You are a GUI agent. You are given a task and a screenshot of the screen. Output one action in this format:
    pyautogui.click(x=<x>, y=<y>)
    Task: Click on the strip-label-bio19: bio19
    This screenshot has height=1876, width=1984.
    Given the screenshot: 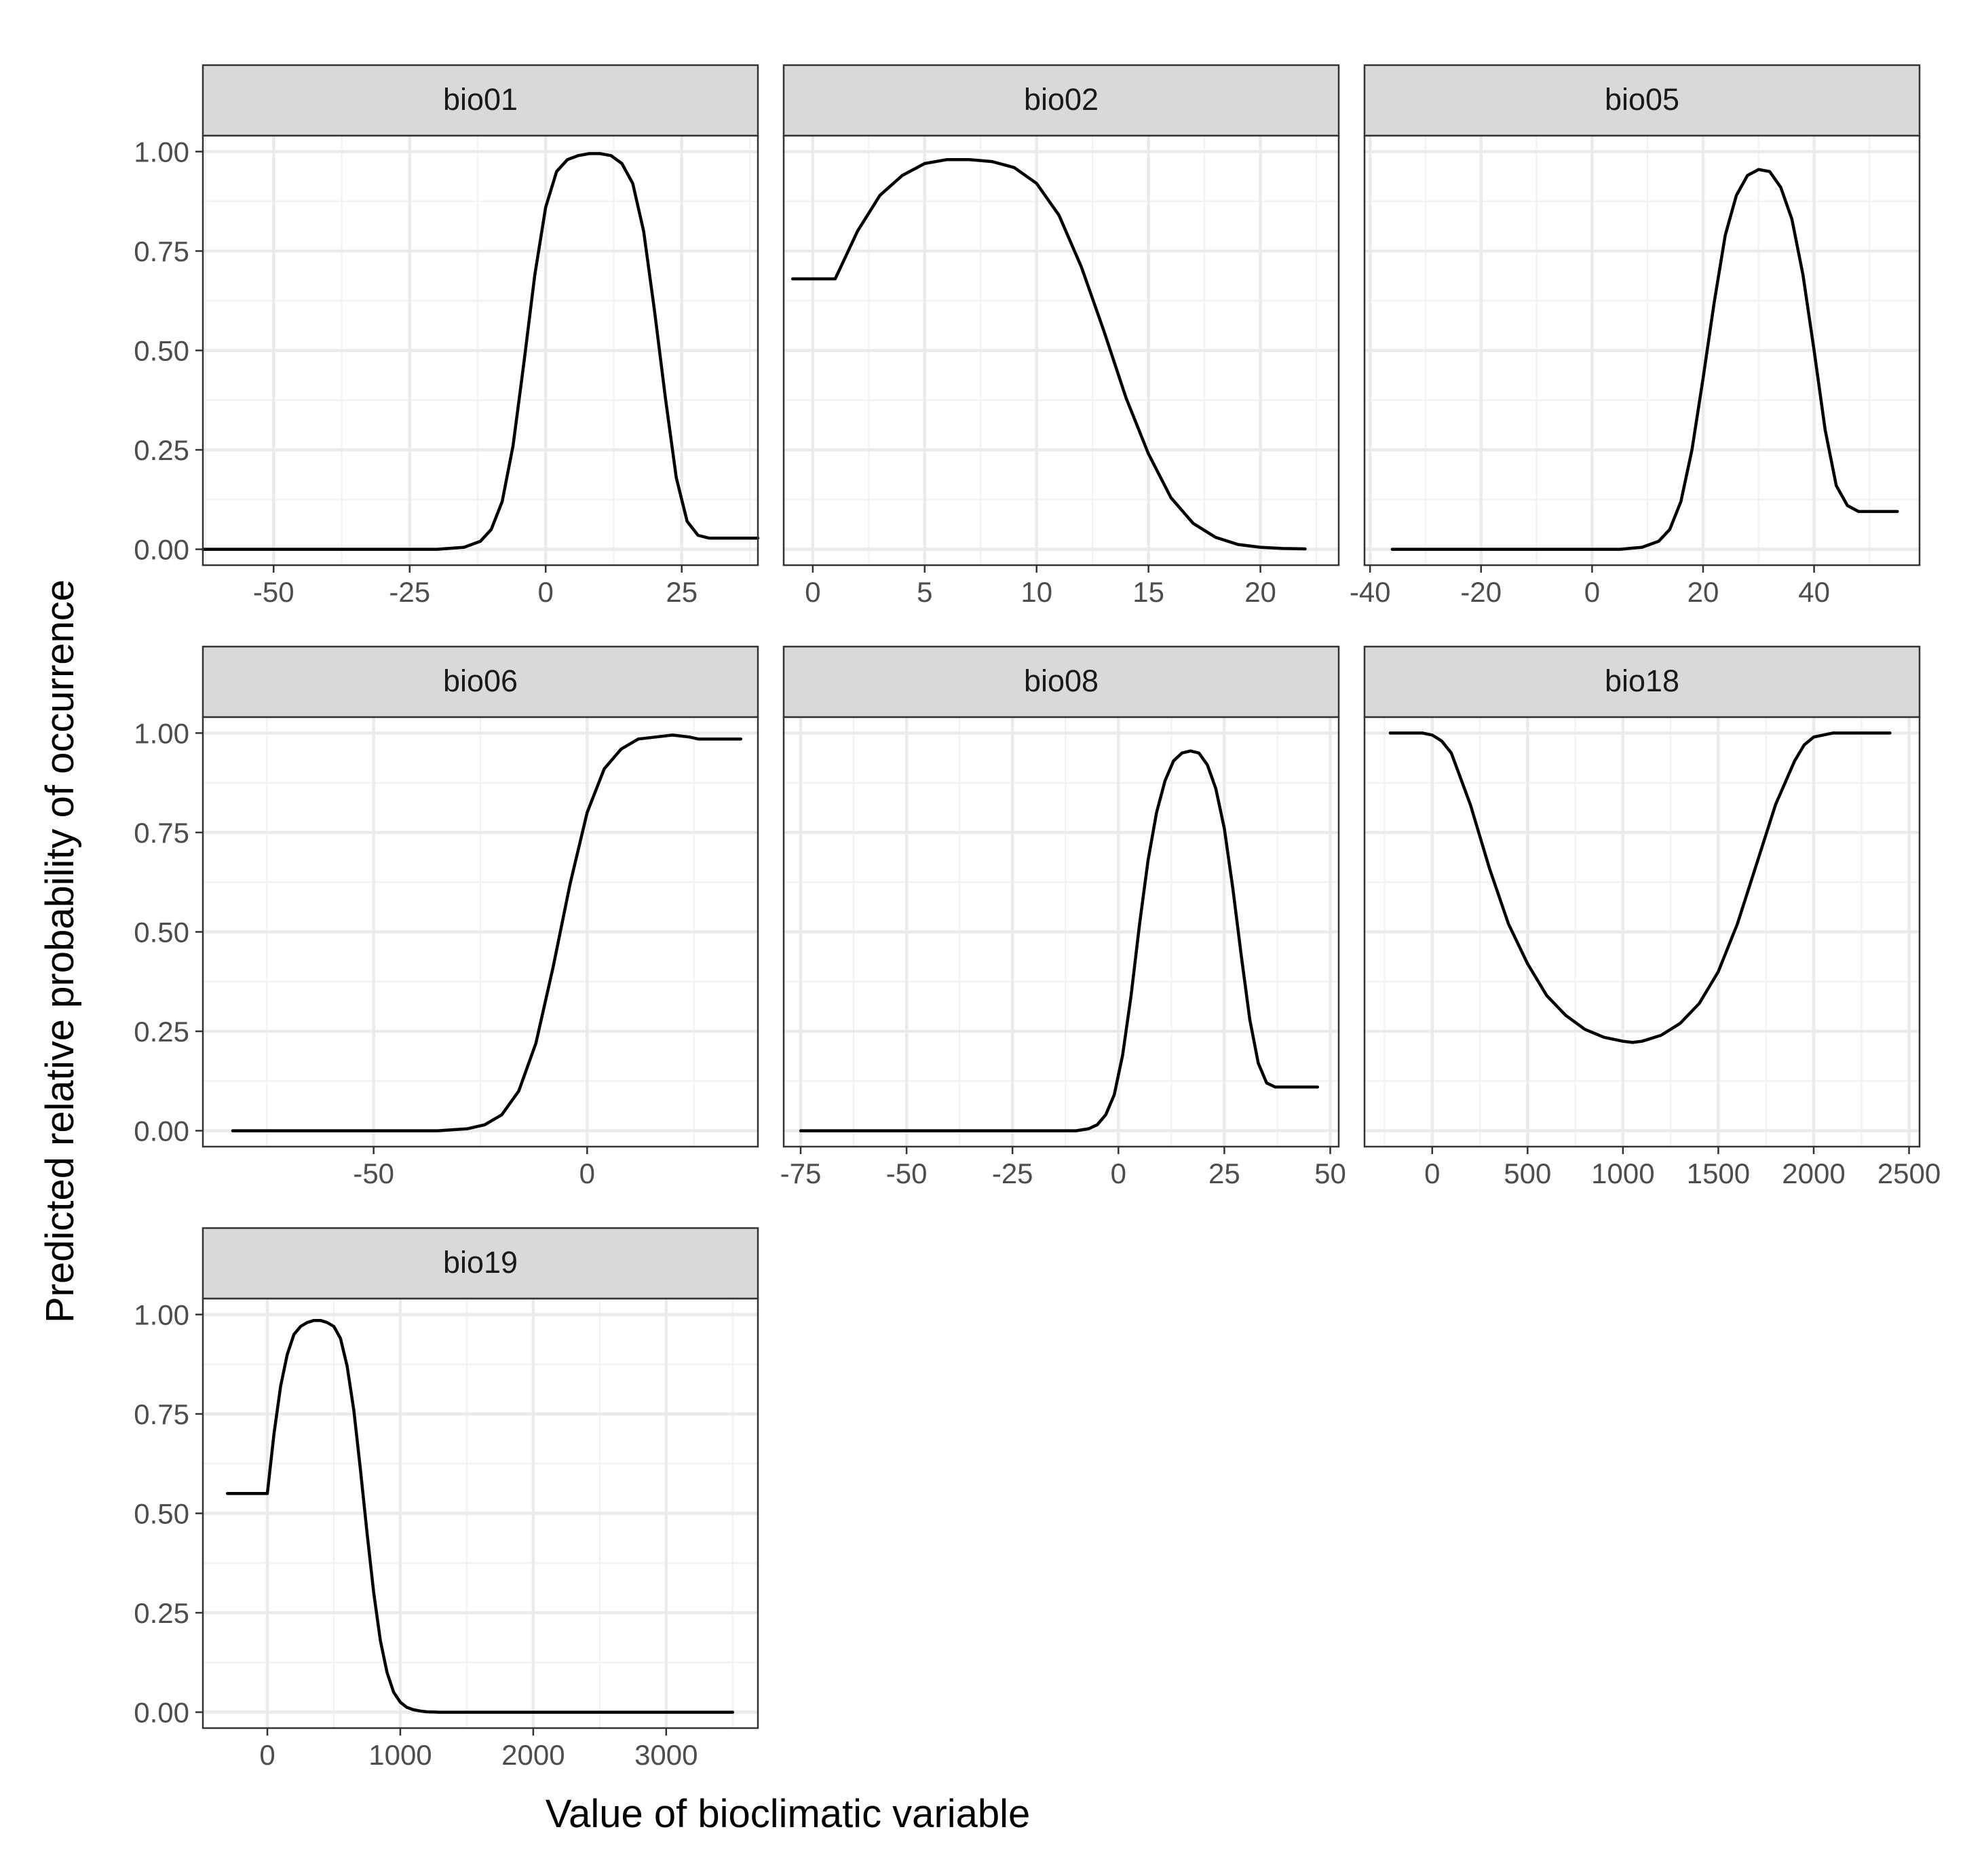 What is the action you would take?
    pyautogui.click(x=480, y=1262)
    